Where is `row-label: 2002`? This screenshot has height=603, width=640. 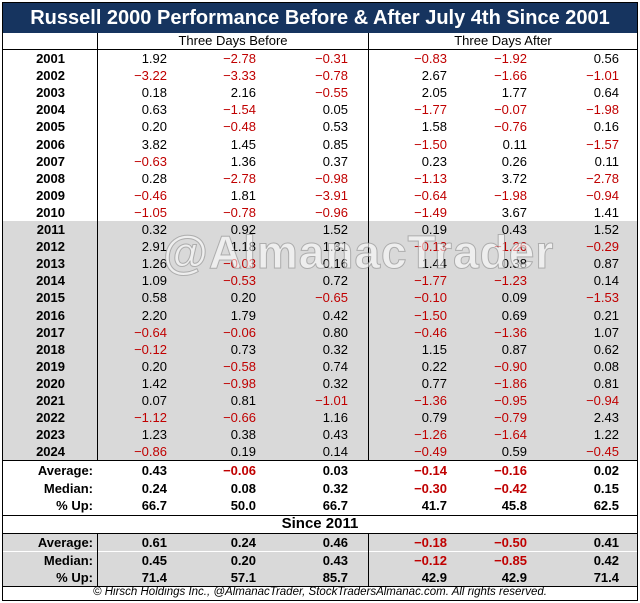
row-label: 2002 is located at coordinates (50, 76).